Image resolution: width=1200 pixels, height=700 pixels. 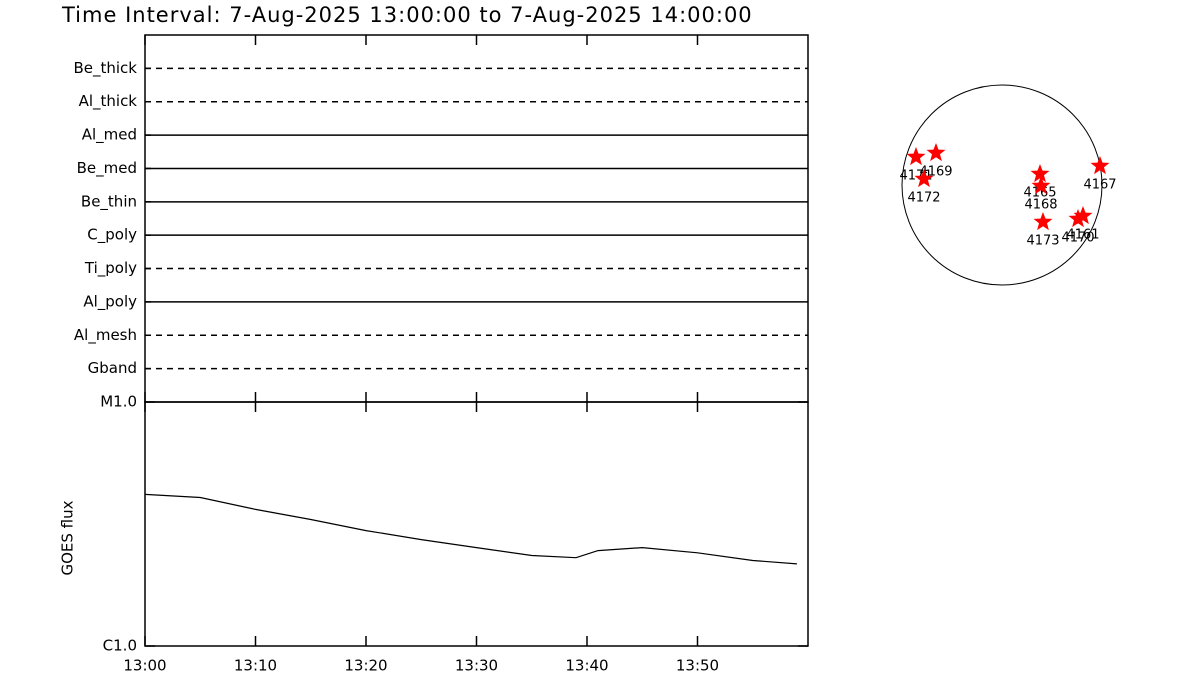 I want to click on y-tick-label: M1.0, so click(x=118, y=402).